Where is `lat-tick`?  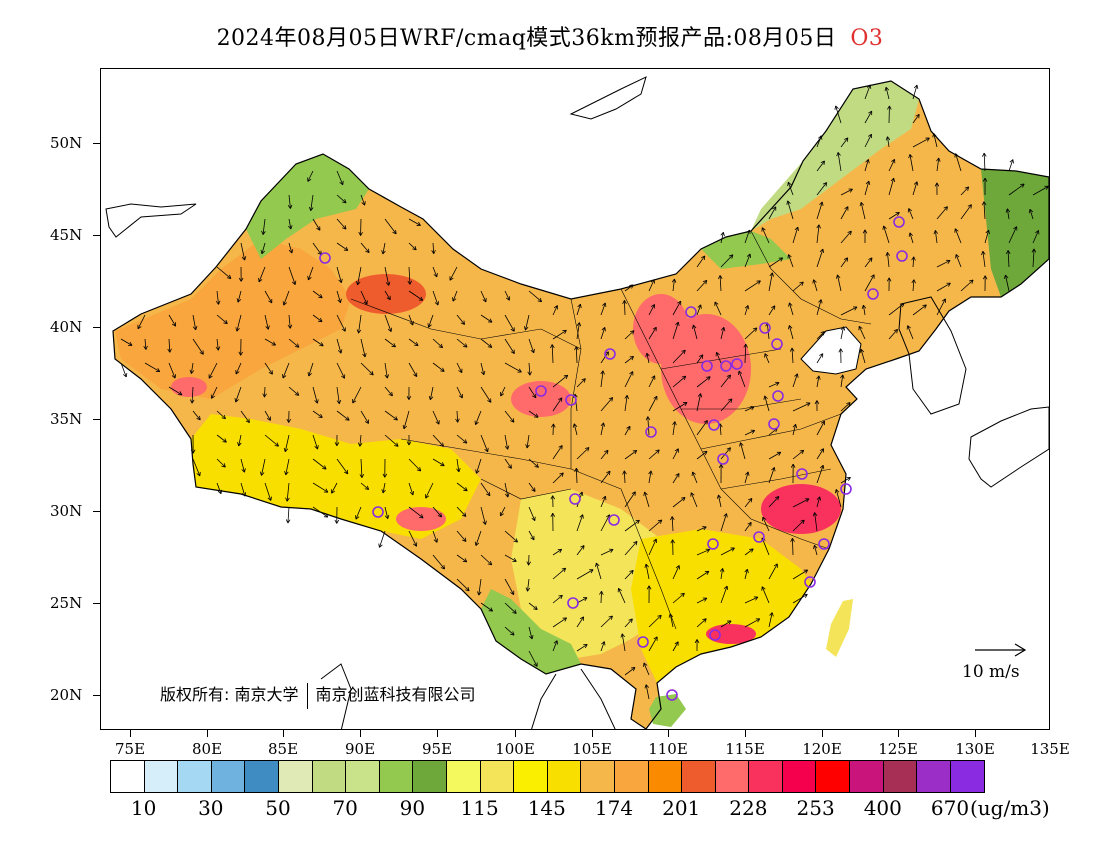
lat-tick is located at coordinates (96, 695).